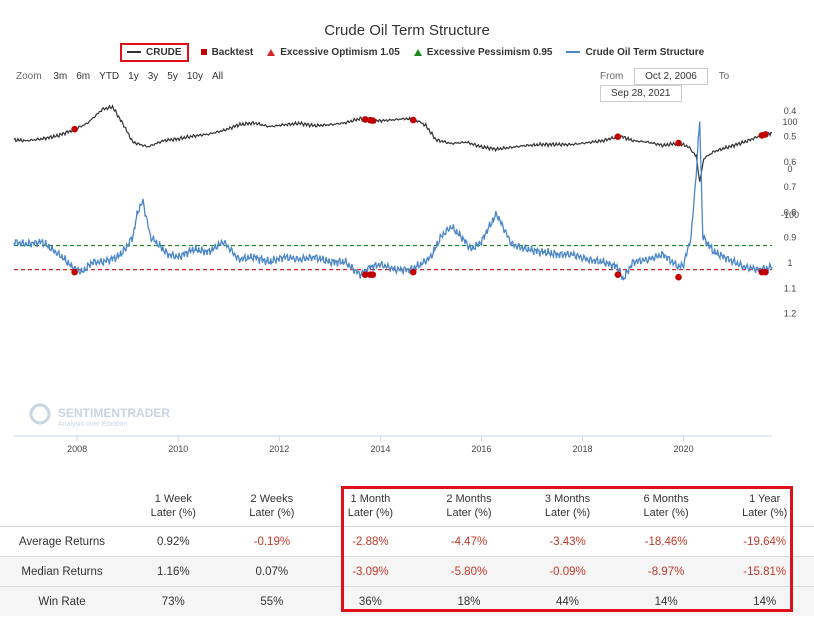 The height and width of the screenshot is (630, 814). Describe the element at coordinates (370, 541) in the screenshot. I see `table-cell: -2.88%` at that location.